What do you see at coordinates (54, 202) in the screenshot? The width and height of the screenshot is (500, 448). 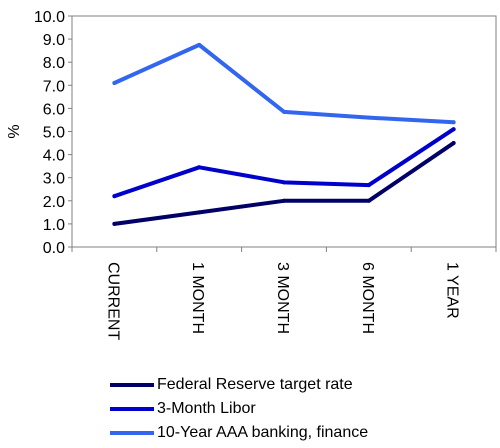 I see `y-tick-label: 2.0` at bounding box center [54, 202].